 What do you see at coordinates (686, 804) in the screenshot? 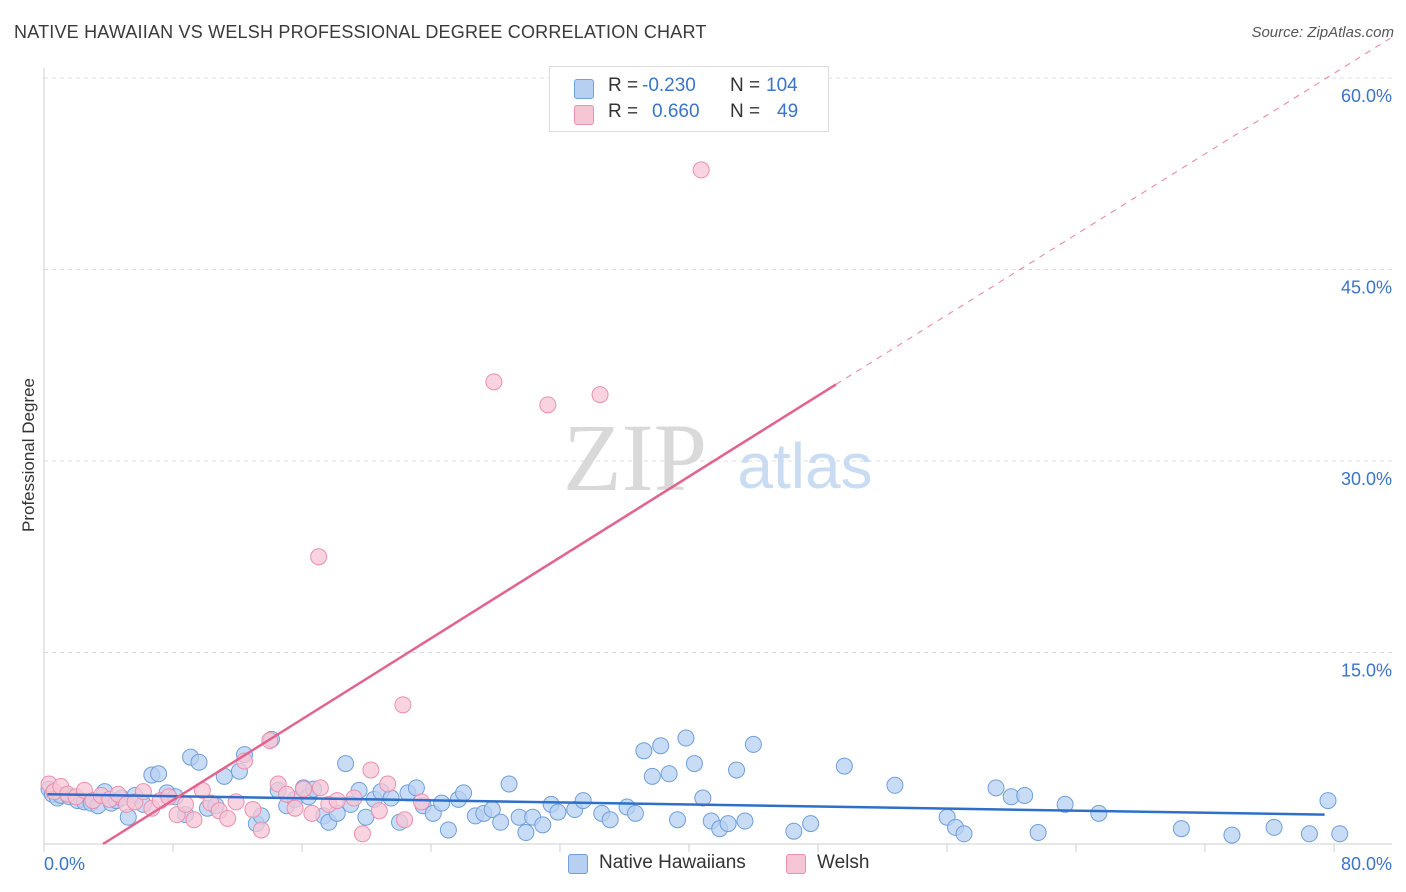
I see `native-hawaiian-trendline` at bounding box center [686, 804].